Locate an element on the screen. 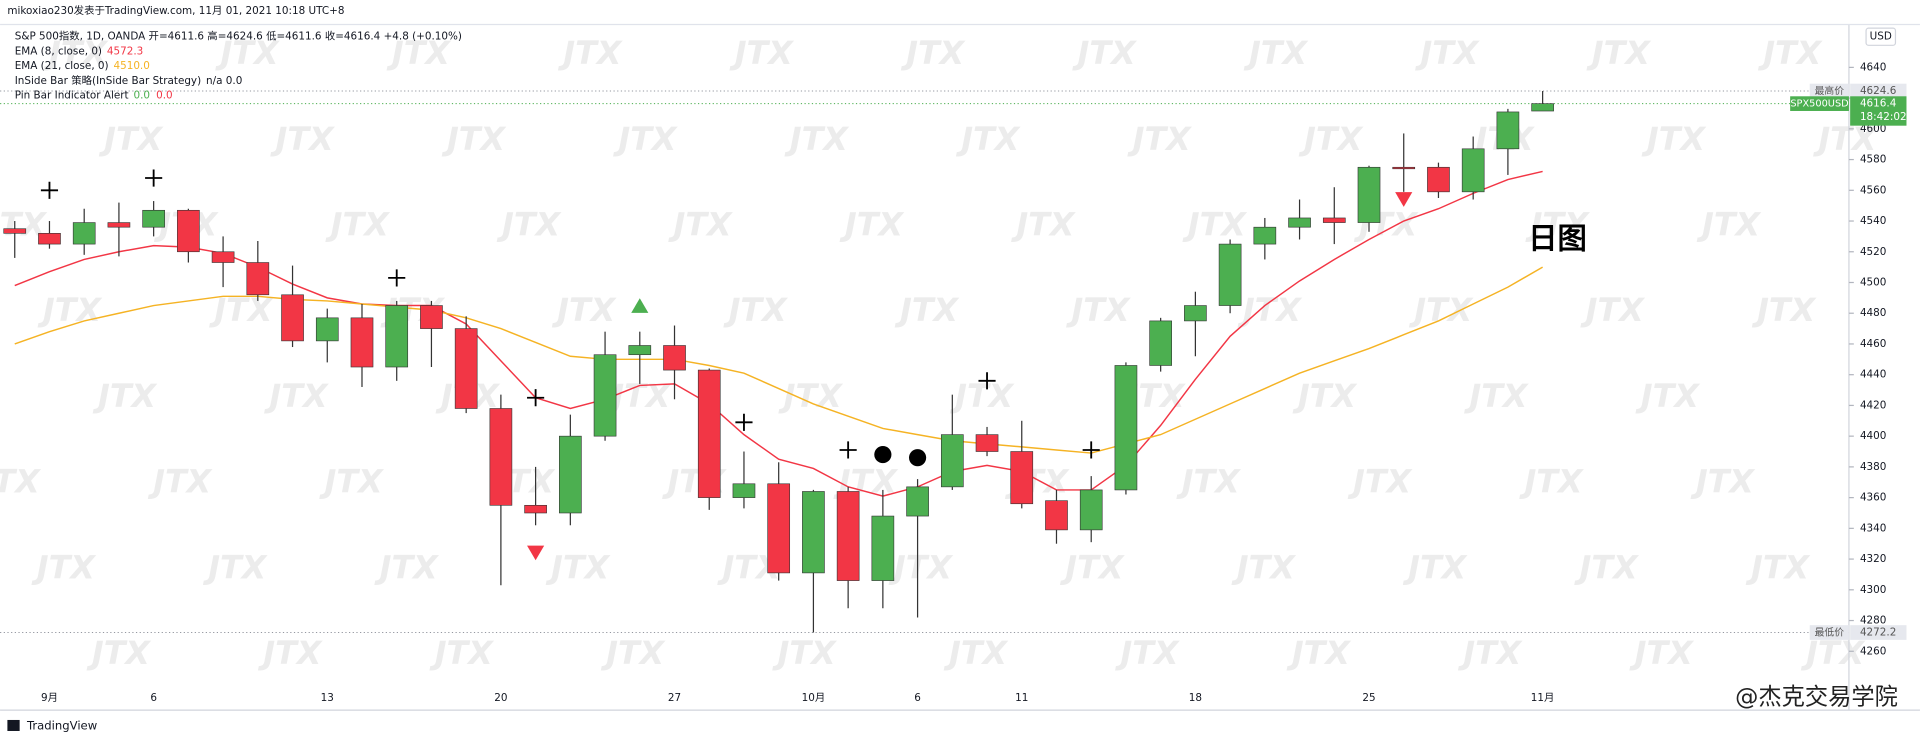 The width and height of the screenshot is (1920, 742). price-tag-label: 最高价 is located at coordinates (1830, 90).